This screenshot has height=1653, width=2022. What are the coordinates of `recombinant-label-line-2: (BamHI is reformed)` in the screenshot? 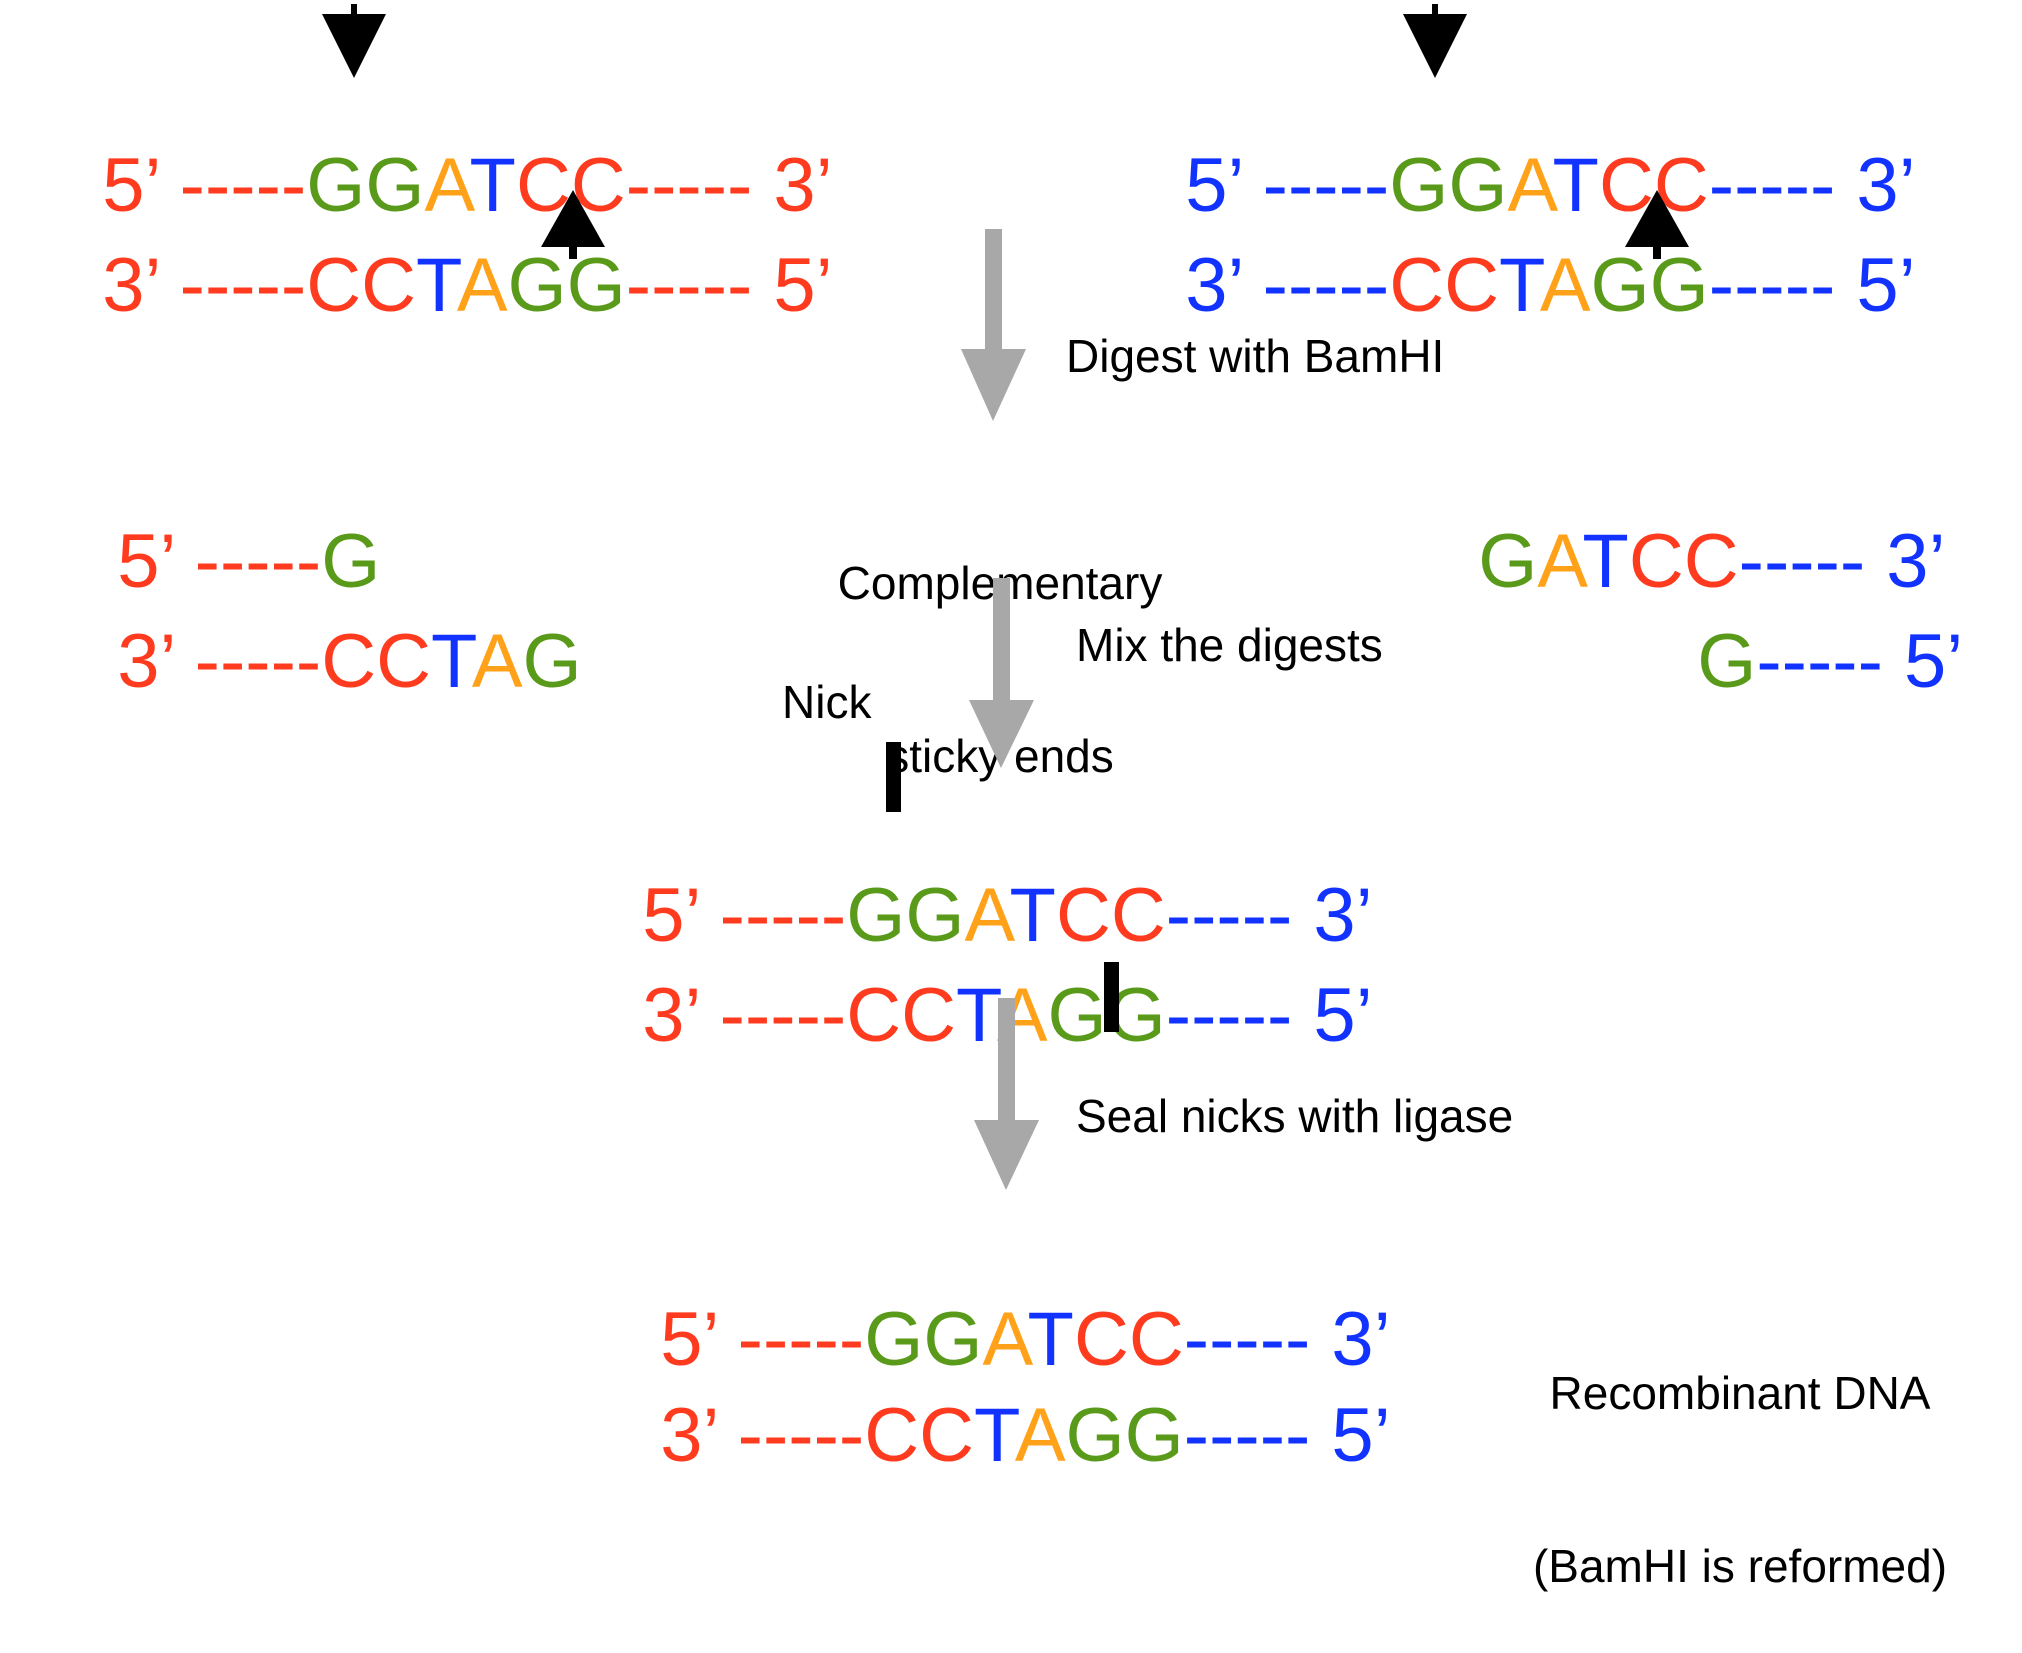 It's located at (1740, 1565).